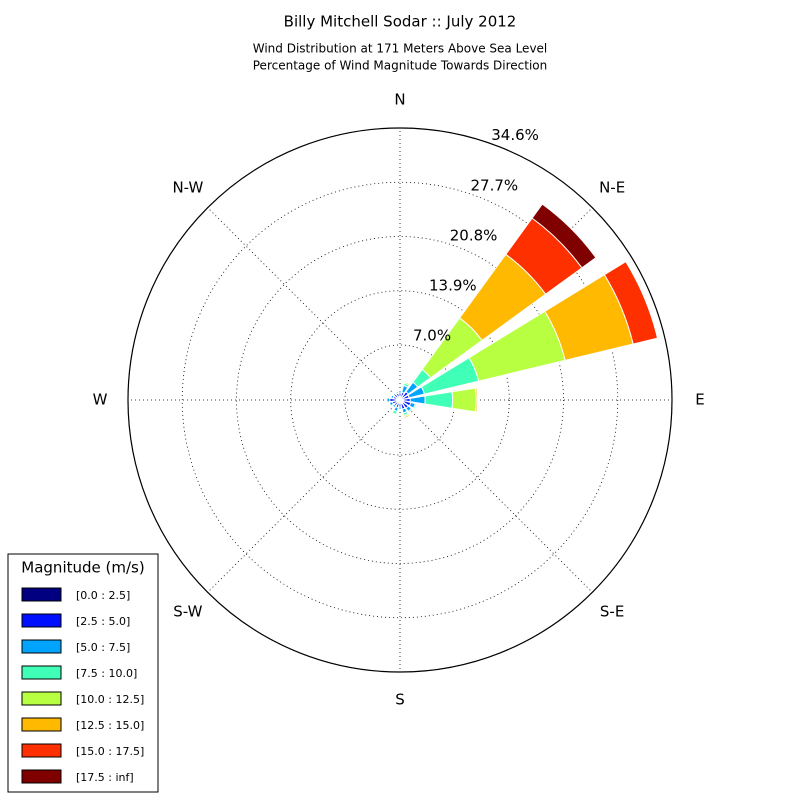  I want to click on direction-label: N, so click(399, 100).